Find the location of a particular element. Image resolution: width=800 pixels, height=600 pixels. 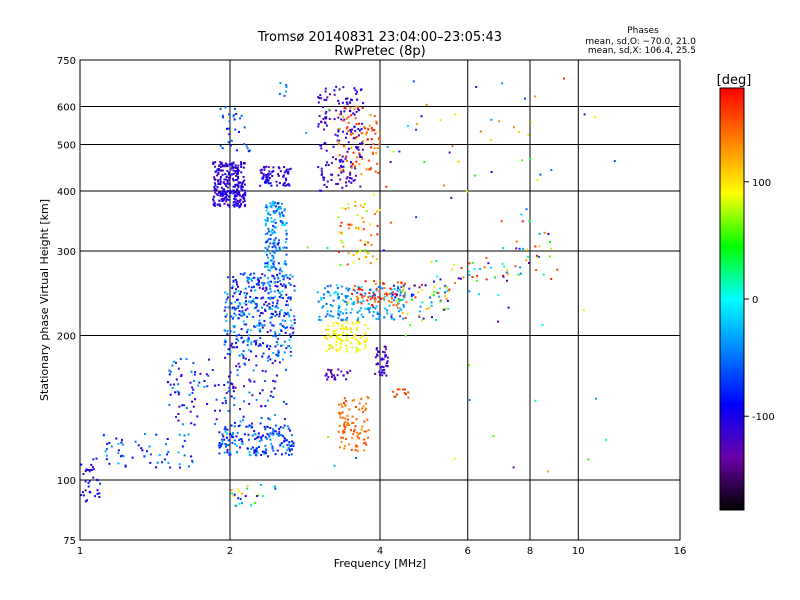

x-tick-label: 4 is located at coordinates (380, 551).